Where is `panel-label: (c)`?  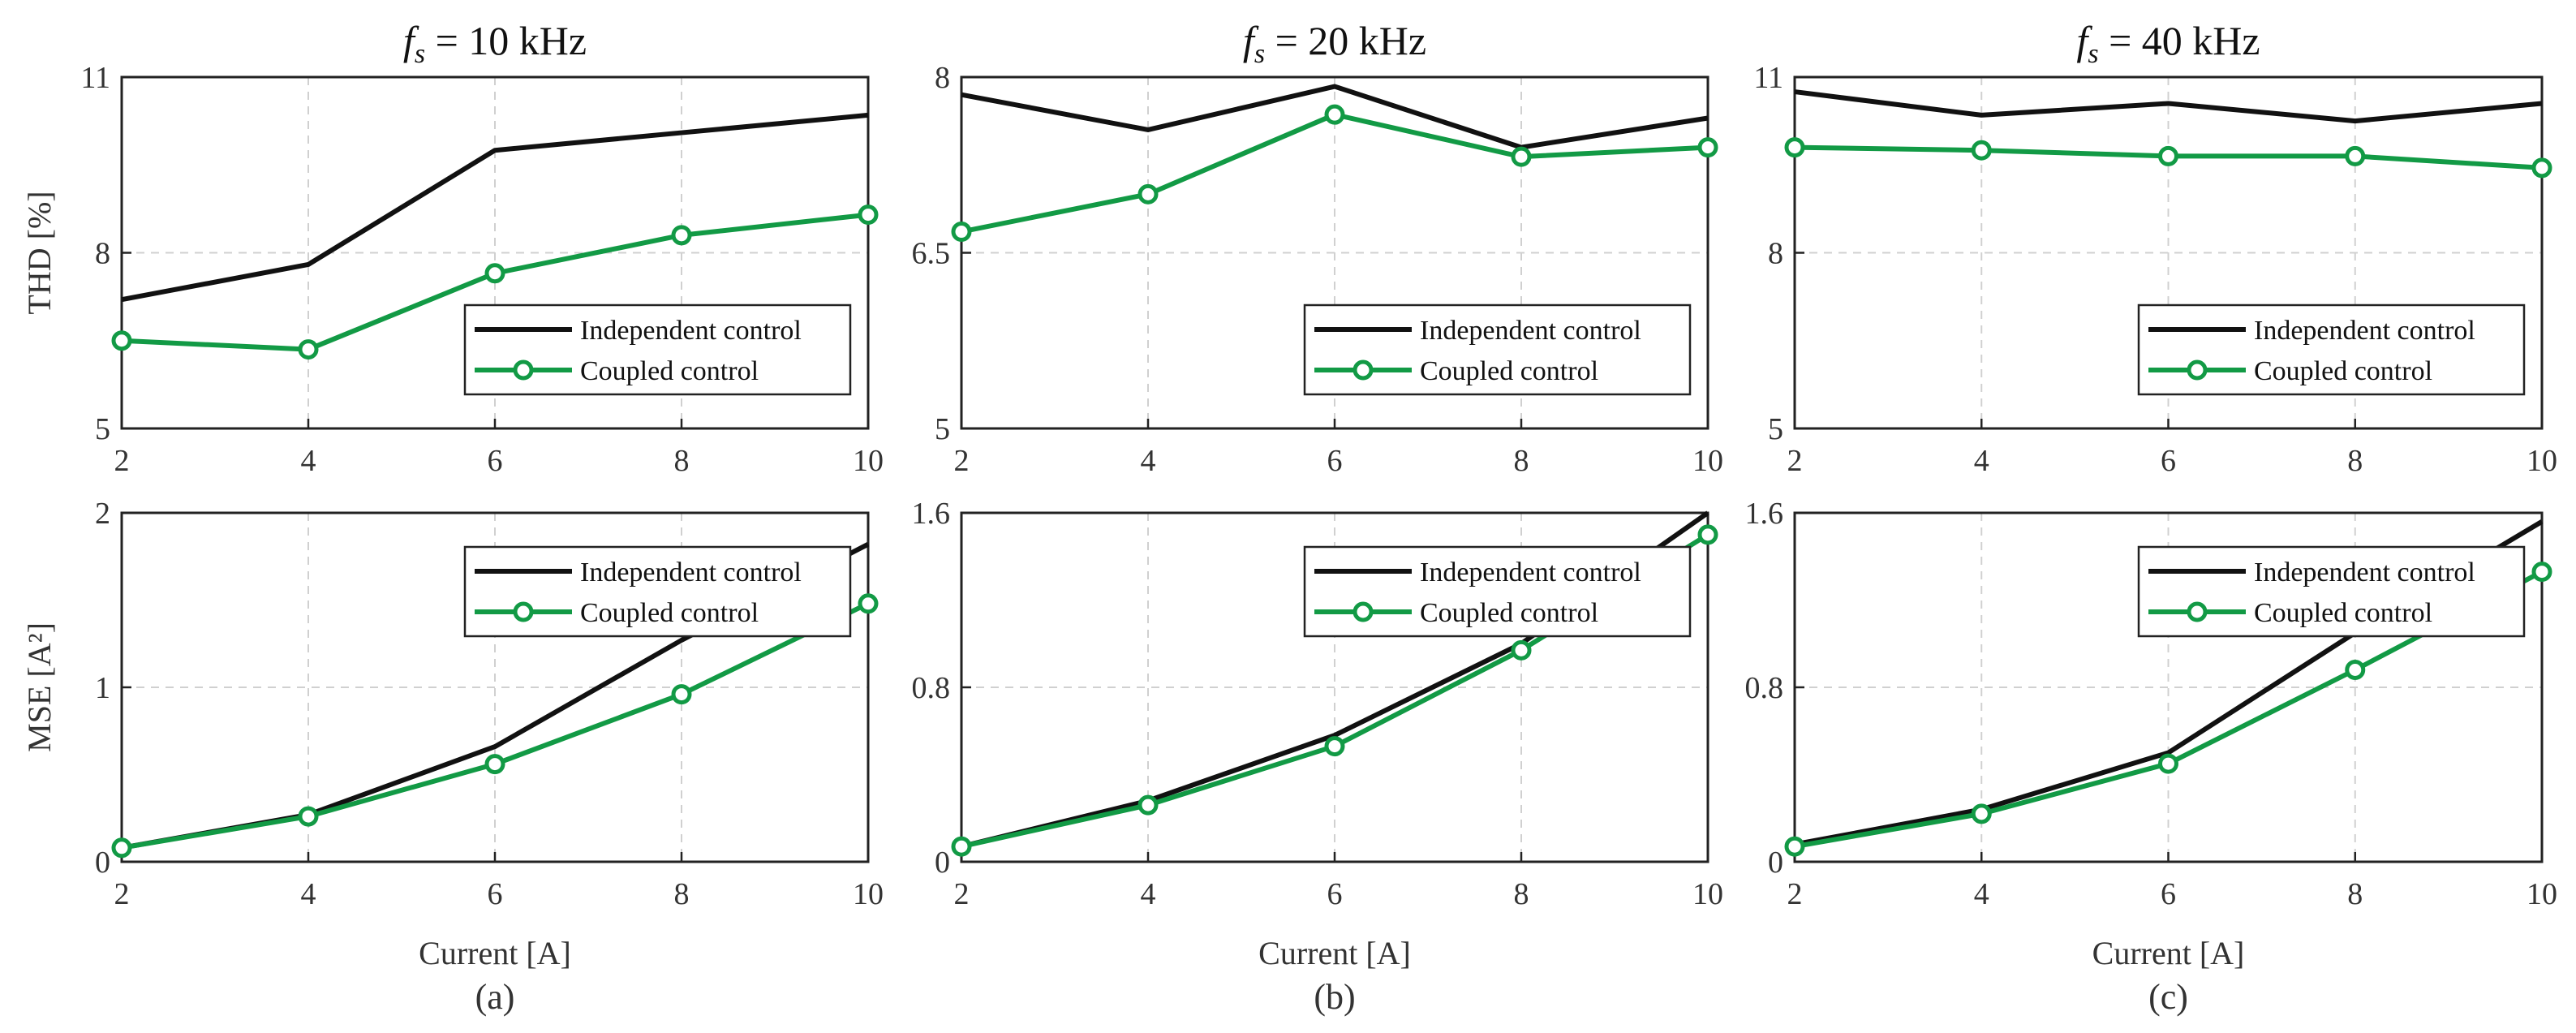 panel-label: (c) is located at coordinates (2168, 997).